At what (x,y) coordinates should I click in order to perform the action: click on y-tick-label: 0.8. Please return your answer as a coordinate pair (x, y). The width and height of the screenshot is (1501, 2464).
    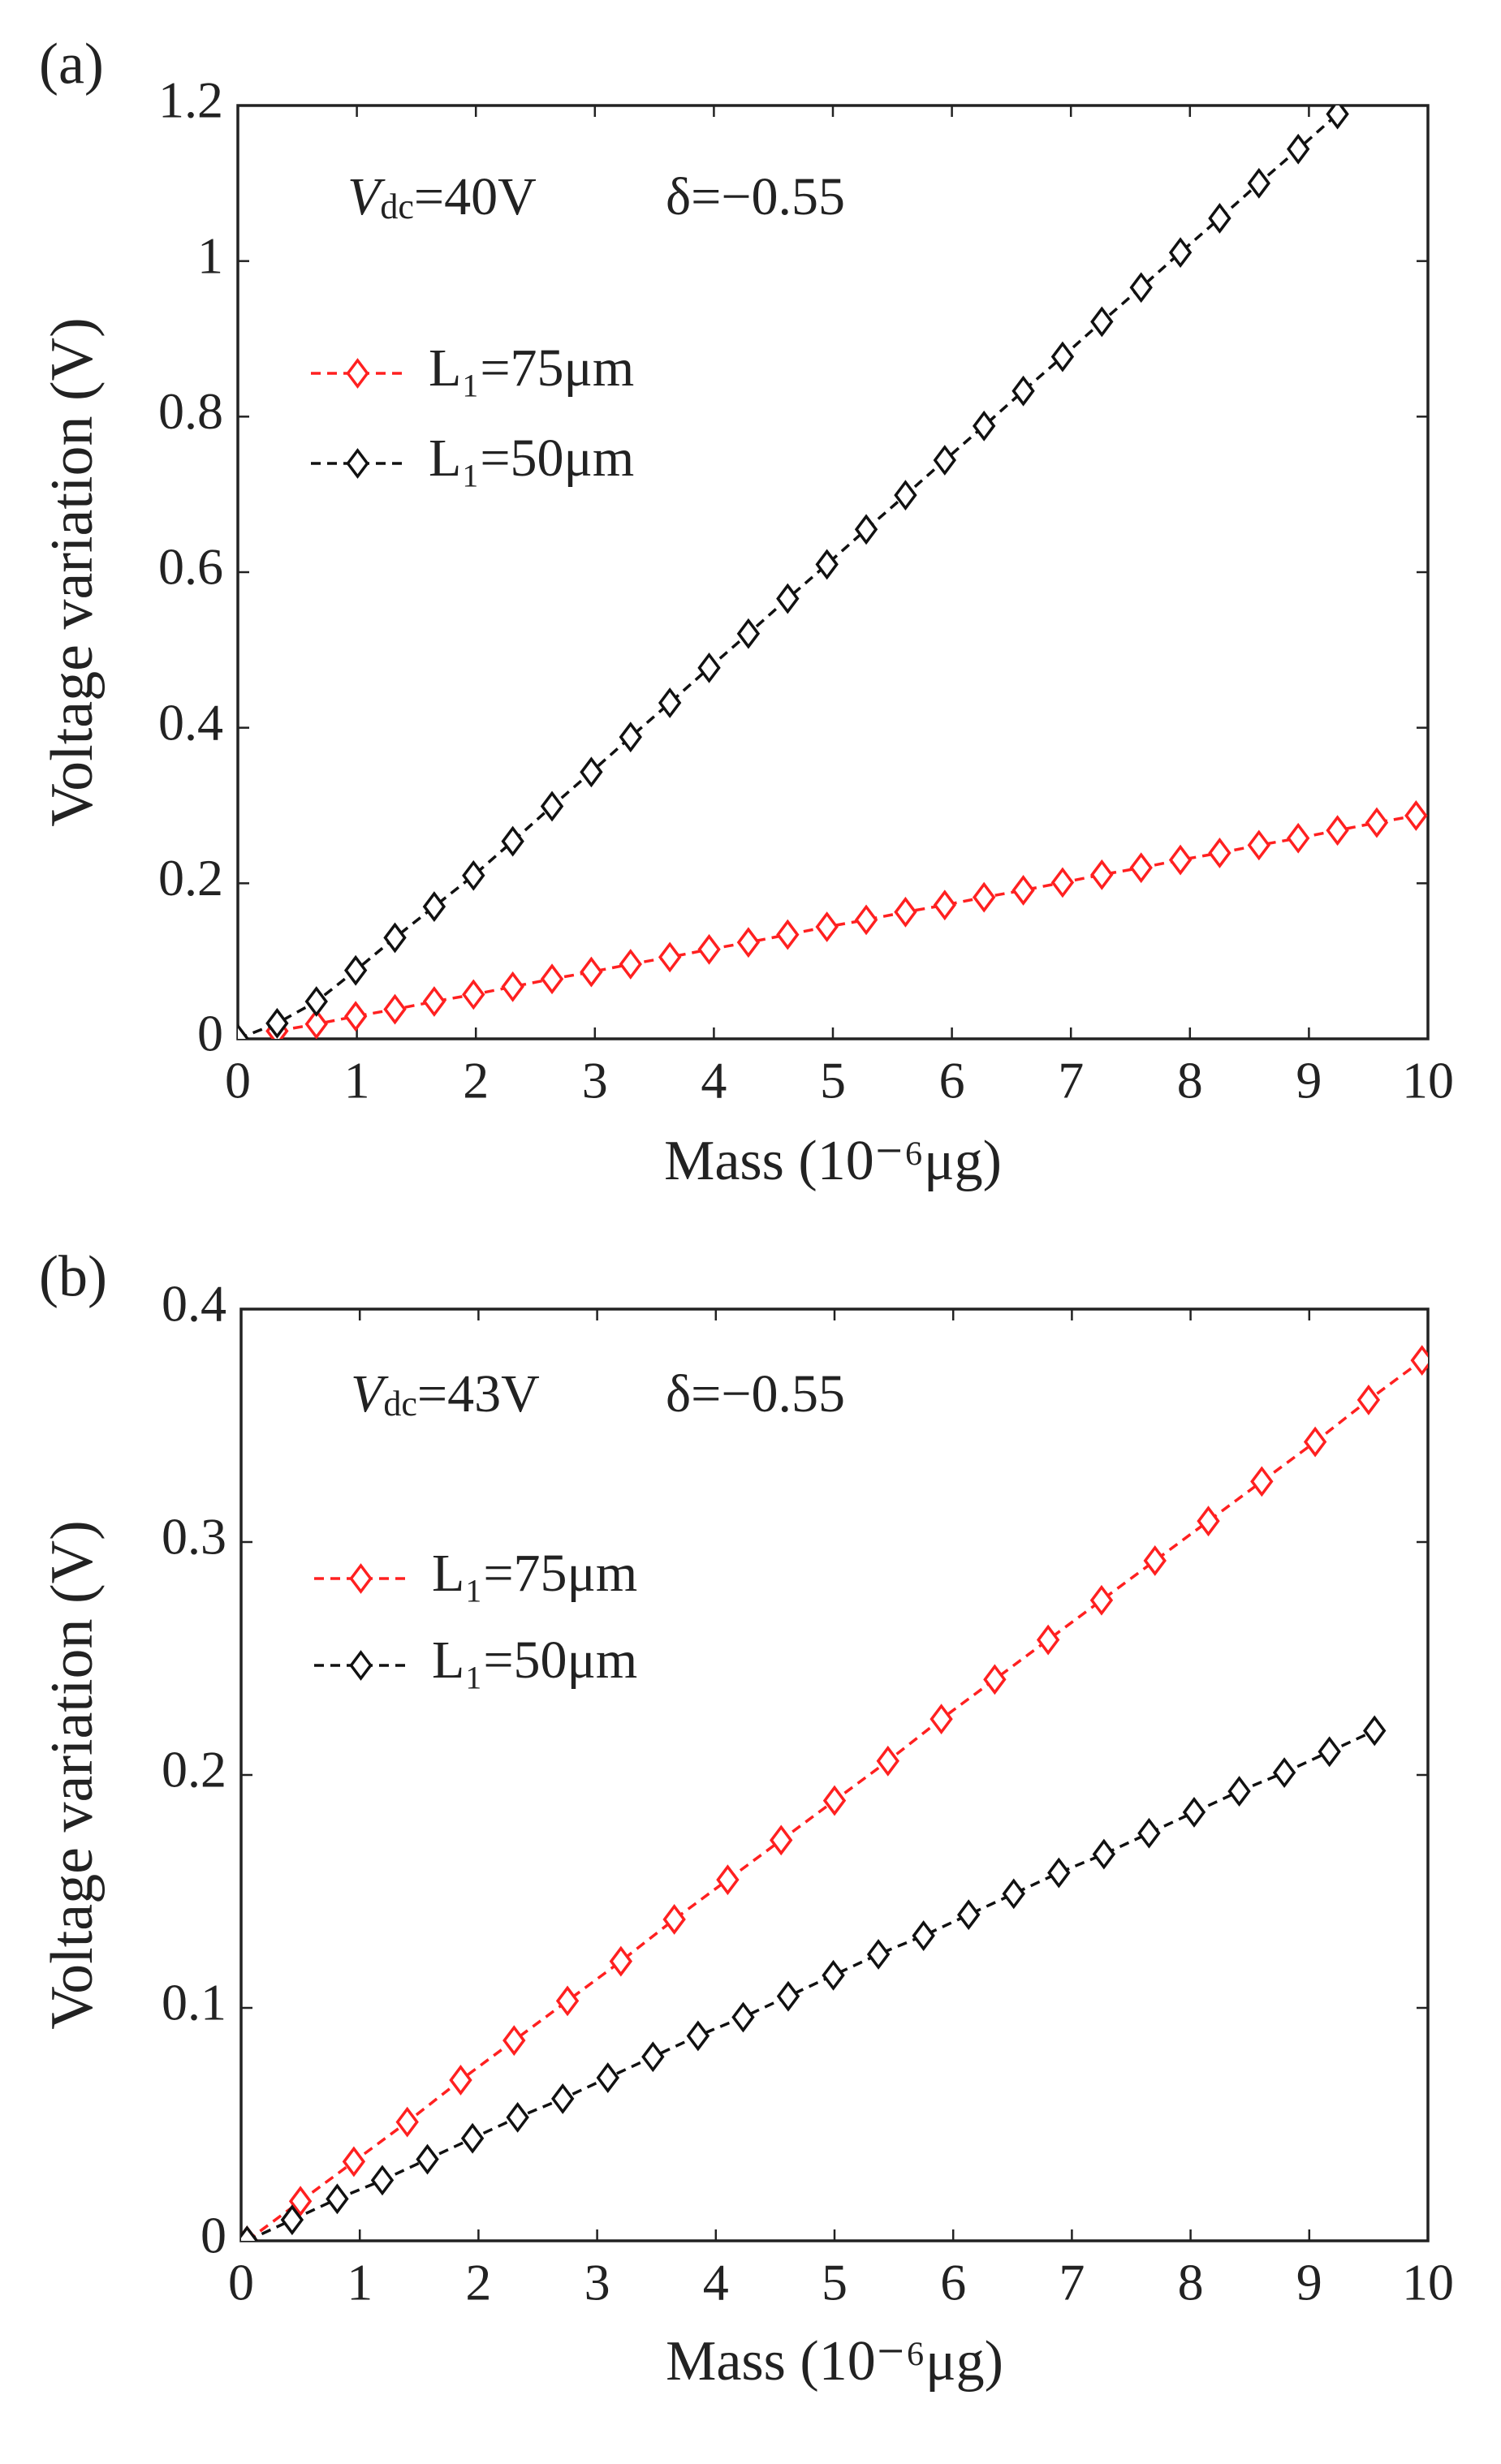
    Looking at the image, I should click on (190, 411).